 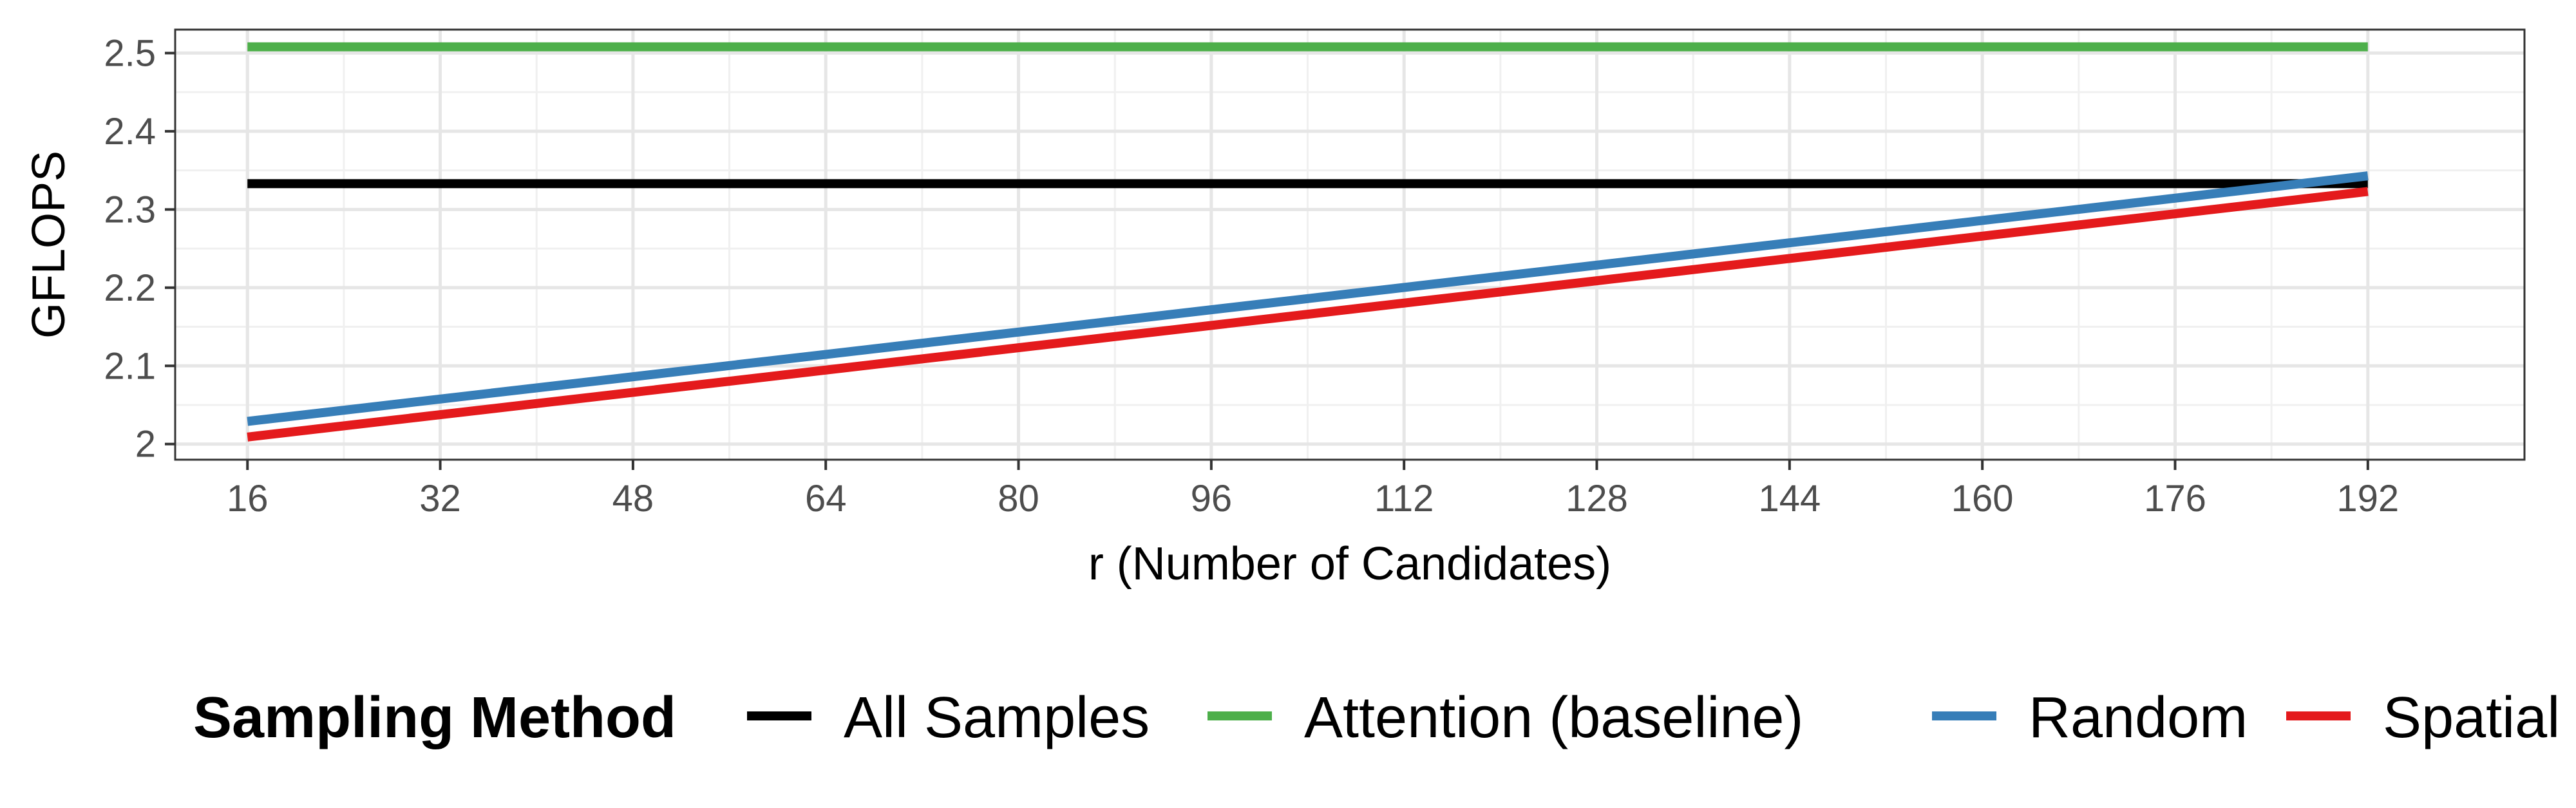 I want to click on y-tick-label: 2.1, so click(x=130, y=366).